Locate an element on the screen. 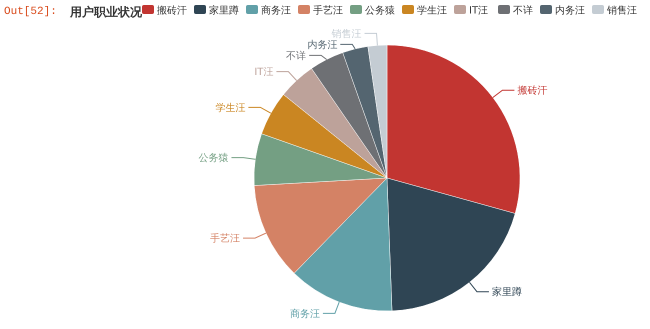 This screenshot has width=650, height=329. chart-title: 用户职业状况 is located at coordinates (106, 12).